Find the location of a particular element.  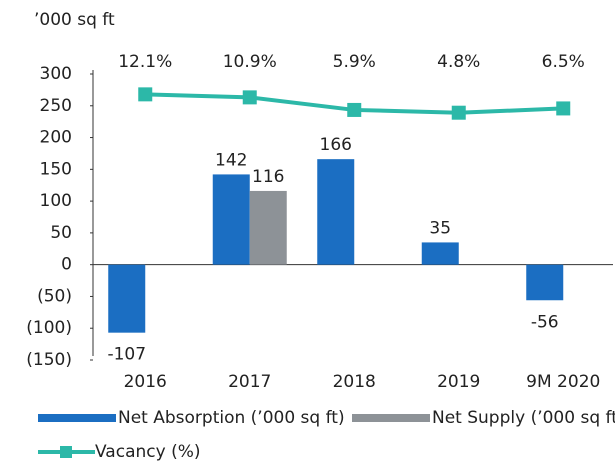

y-tick-label: 200 is located at coordinates (56, 138).